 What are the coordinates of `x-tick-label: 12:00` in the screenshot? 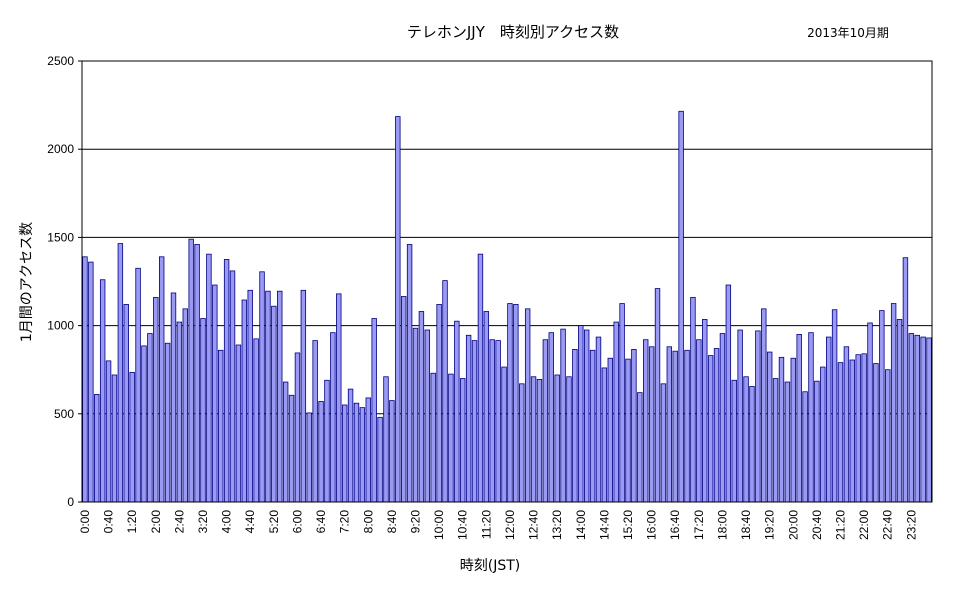 It's located at (510, 525).